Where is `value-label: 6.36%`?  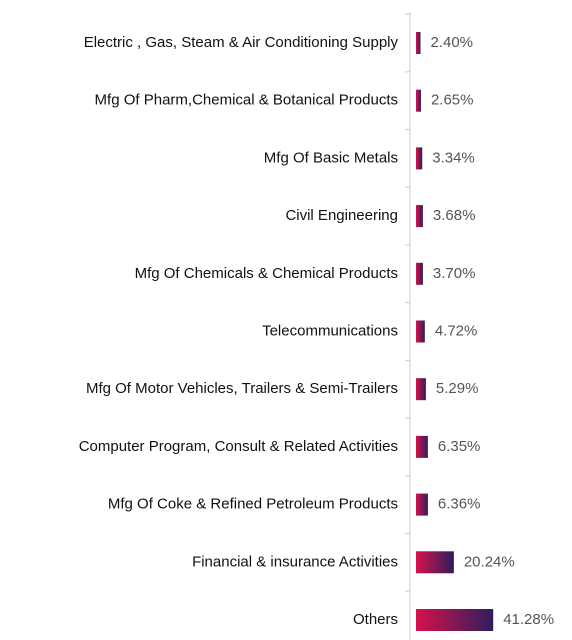
value-label: 6.36% is located at coordinates (459, 504).